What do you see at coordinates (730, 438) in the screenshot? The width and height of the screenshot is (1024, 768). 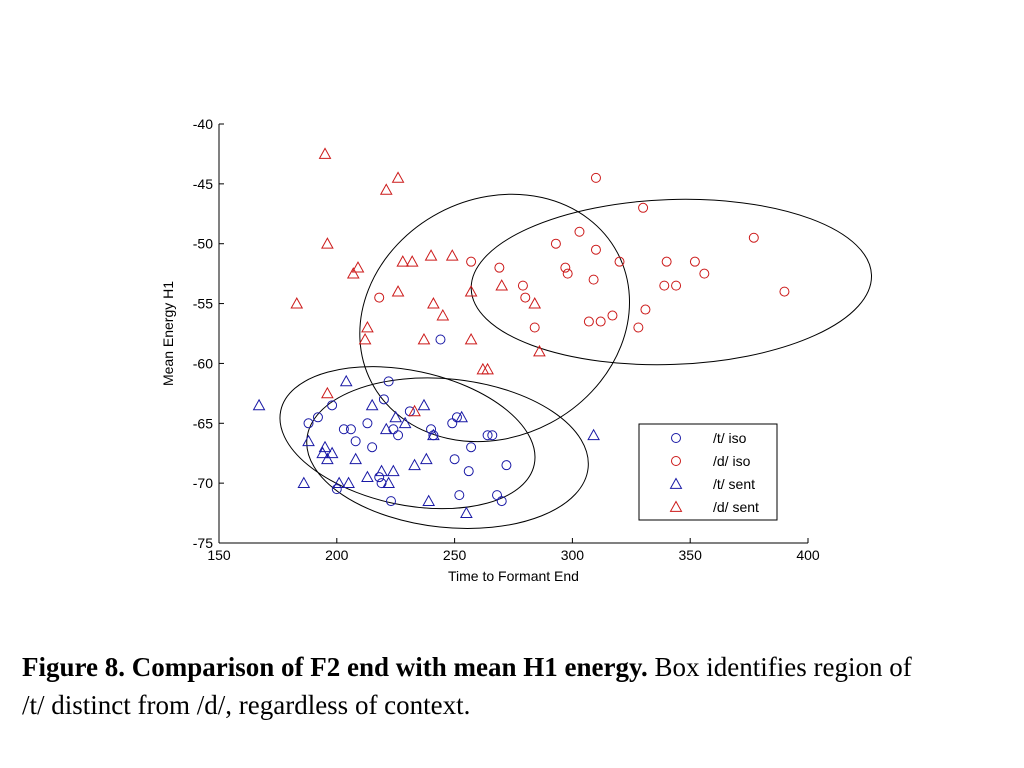 I see `legend-label: /t/ iso` at bounding box center [730, 438].